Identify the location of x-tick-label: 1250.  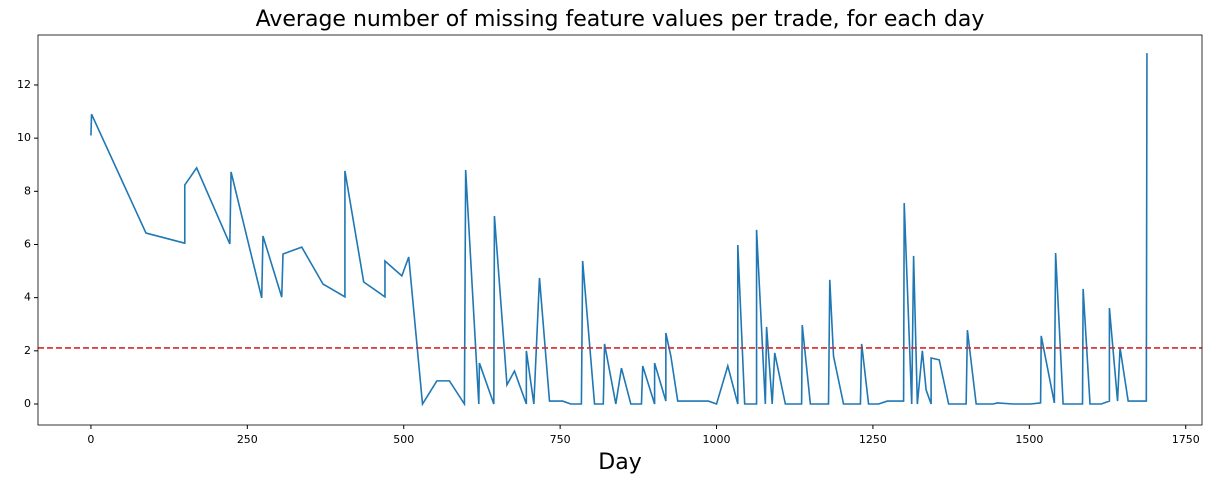
(873, 439).